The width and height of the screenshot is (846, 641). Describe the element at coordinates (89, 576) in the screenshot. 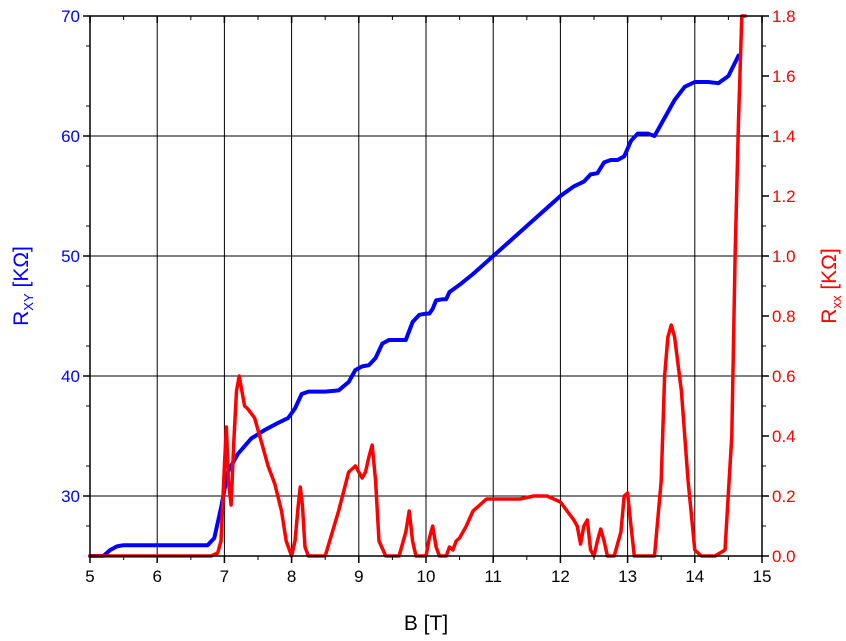

I see `x-tick-label: 5` at that location.